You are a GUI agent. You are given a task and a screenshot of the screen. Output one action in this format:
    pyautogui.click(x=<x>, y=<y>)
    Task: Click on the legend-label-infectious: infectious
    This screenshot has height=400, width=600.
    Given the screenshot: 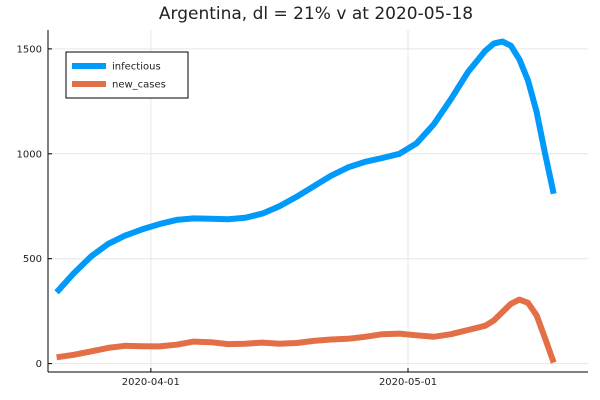 What is the action you would take?
    pyautogui.click(x=136, y=67)
    